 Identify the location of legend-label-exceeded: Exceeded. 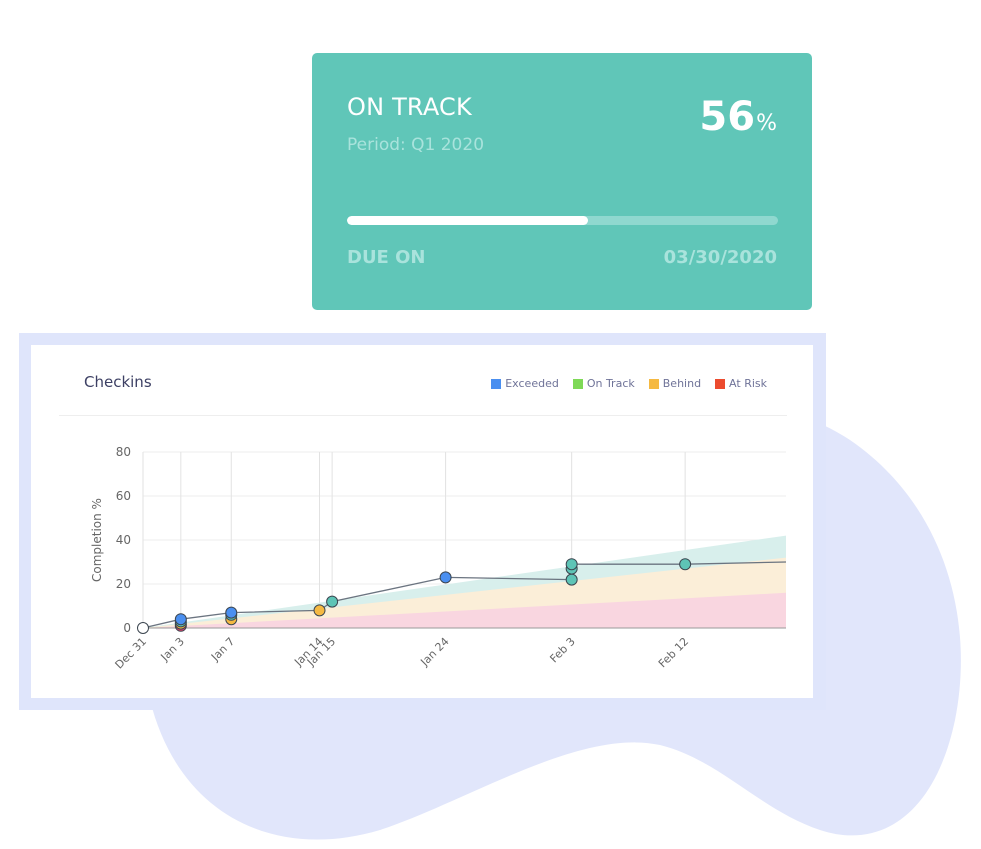
(532, 383).